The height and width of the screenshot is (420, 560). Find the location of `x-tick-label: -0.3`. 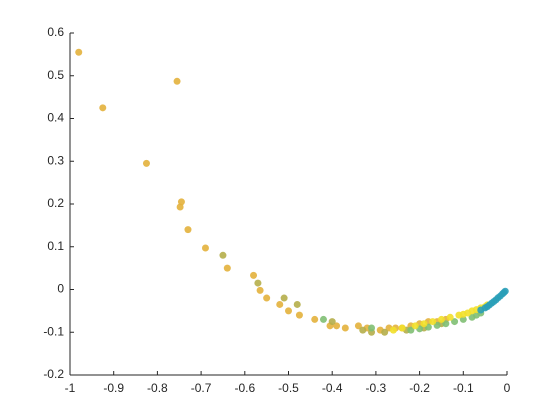

x-tick-label: -0.3 is located at coordinates (376, 388).